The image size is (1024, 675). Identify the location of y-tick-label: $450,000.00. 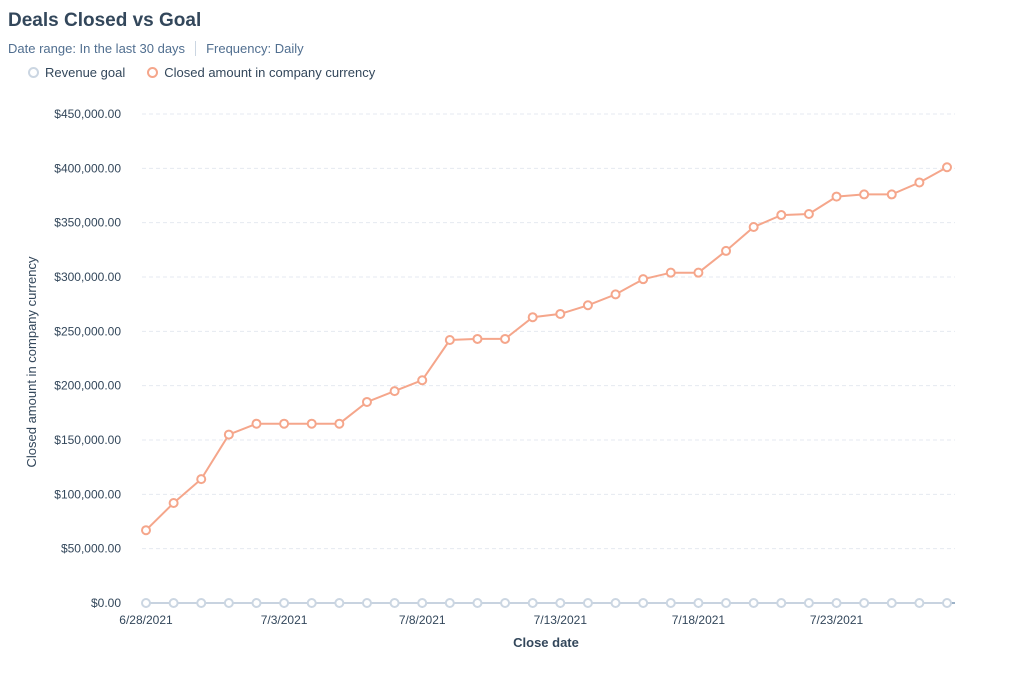
(87, 114).